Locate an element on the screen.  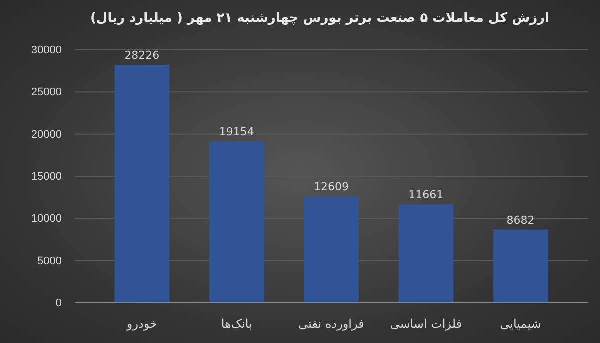
y-tick-label: 15000 is located at coordinates (46, 177).